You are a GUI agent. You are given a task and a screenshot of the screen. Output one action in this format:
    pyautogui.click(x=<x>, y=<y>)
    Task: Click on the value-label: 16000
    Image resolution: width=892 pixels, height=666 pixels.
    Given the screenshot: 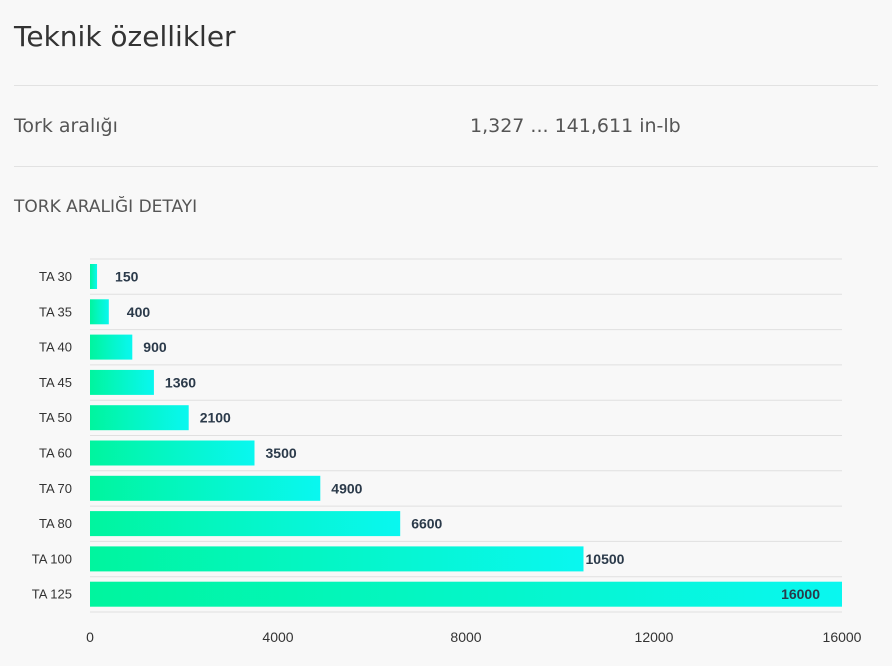 What is the action you would take?
    pyautogui.click(x=800, y=594)
    